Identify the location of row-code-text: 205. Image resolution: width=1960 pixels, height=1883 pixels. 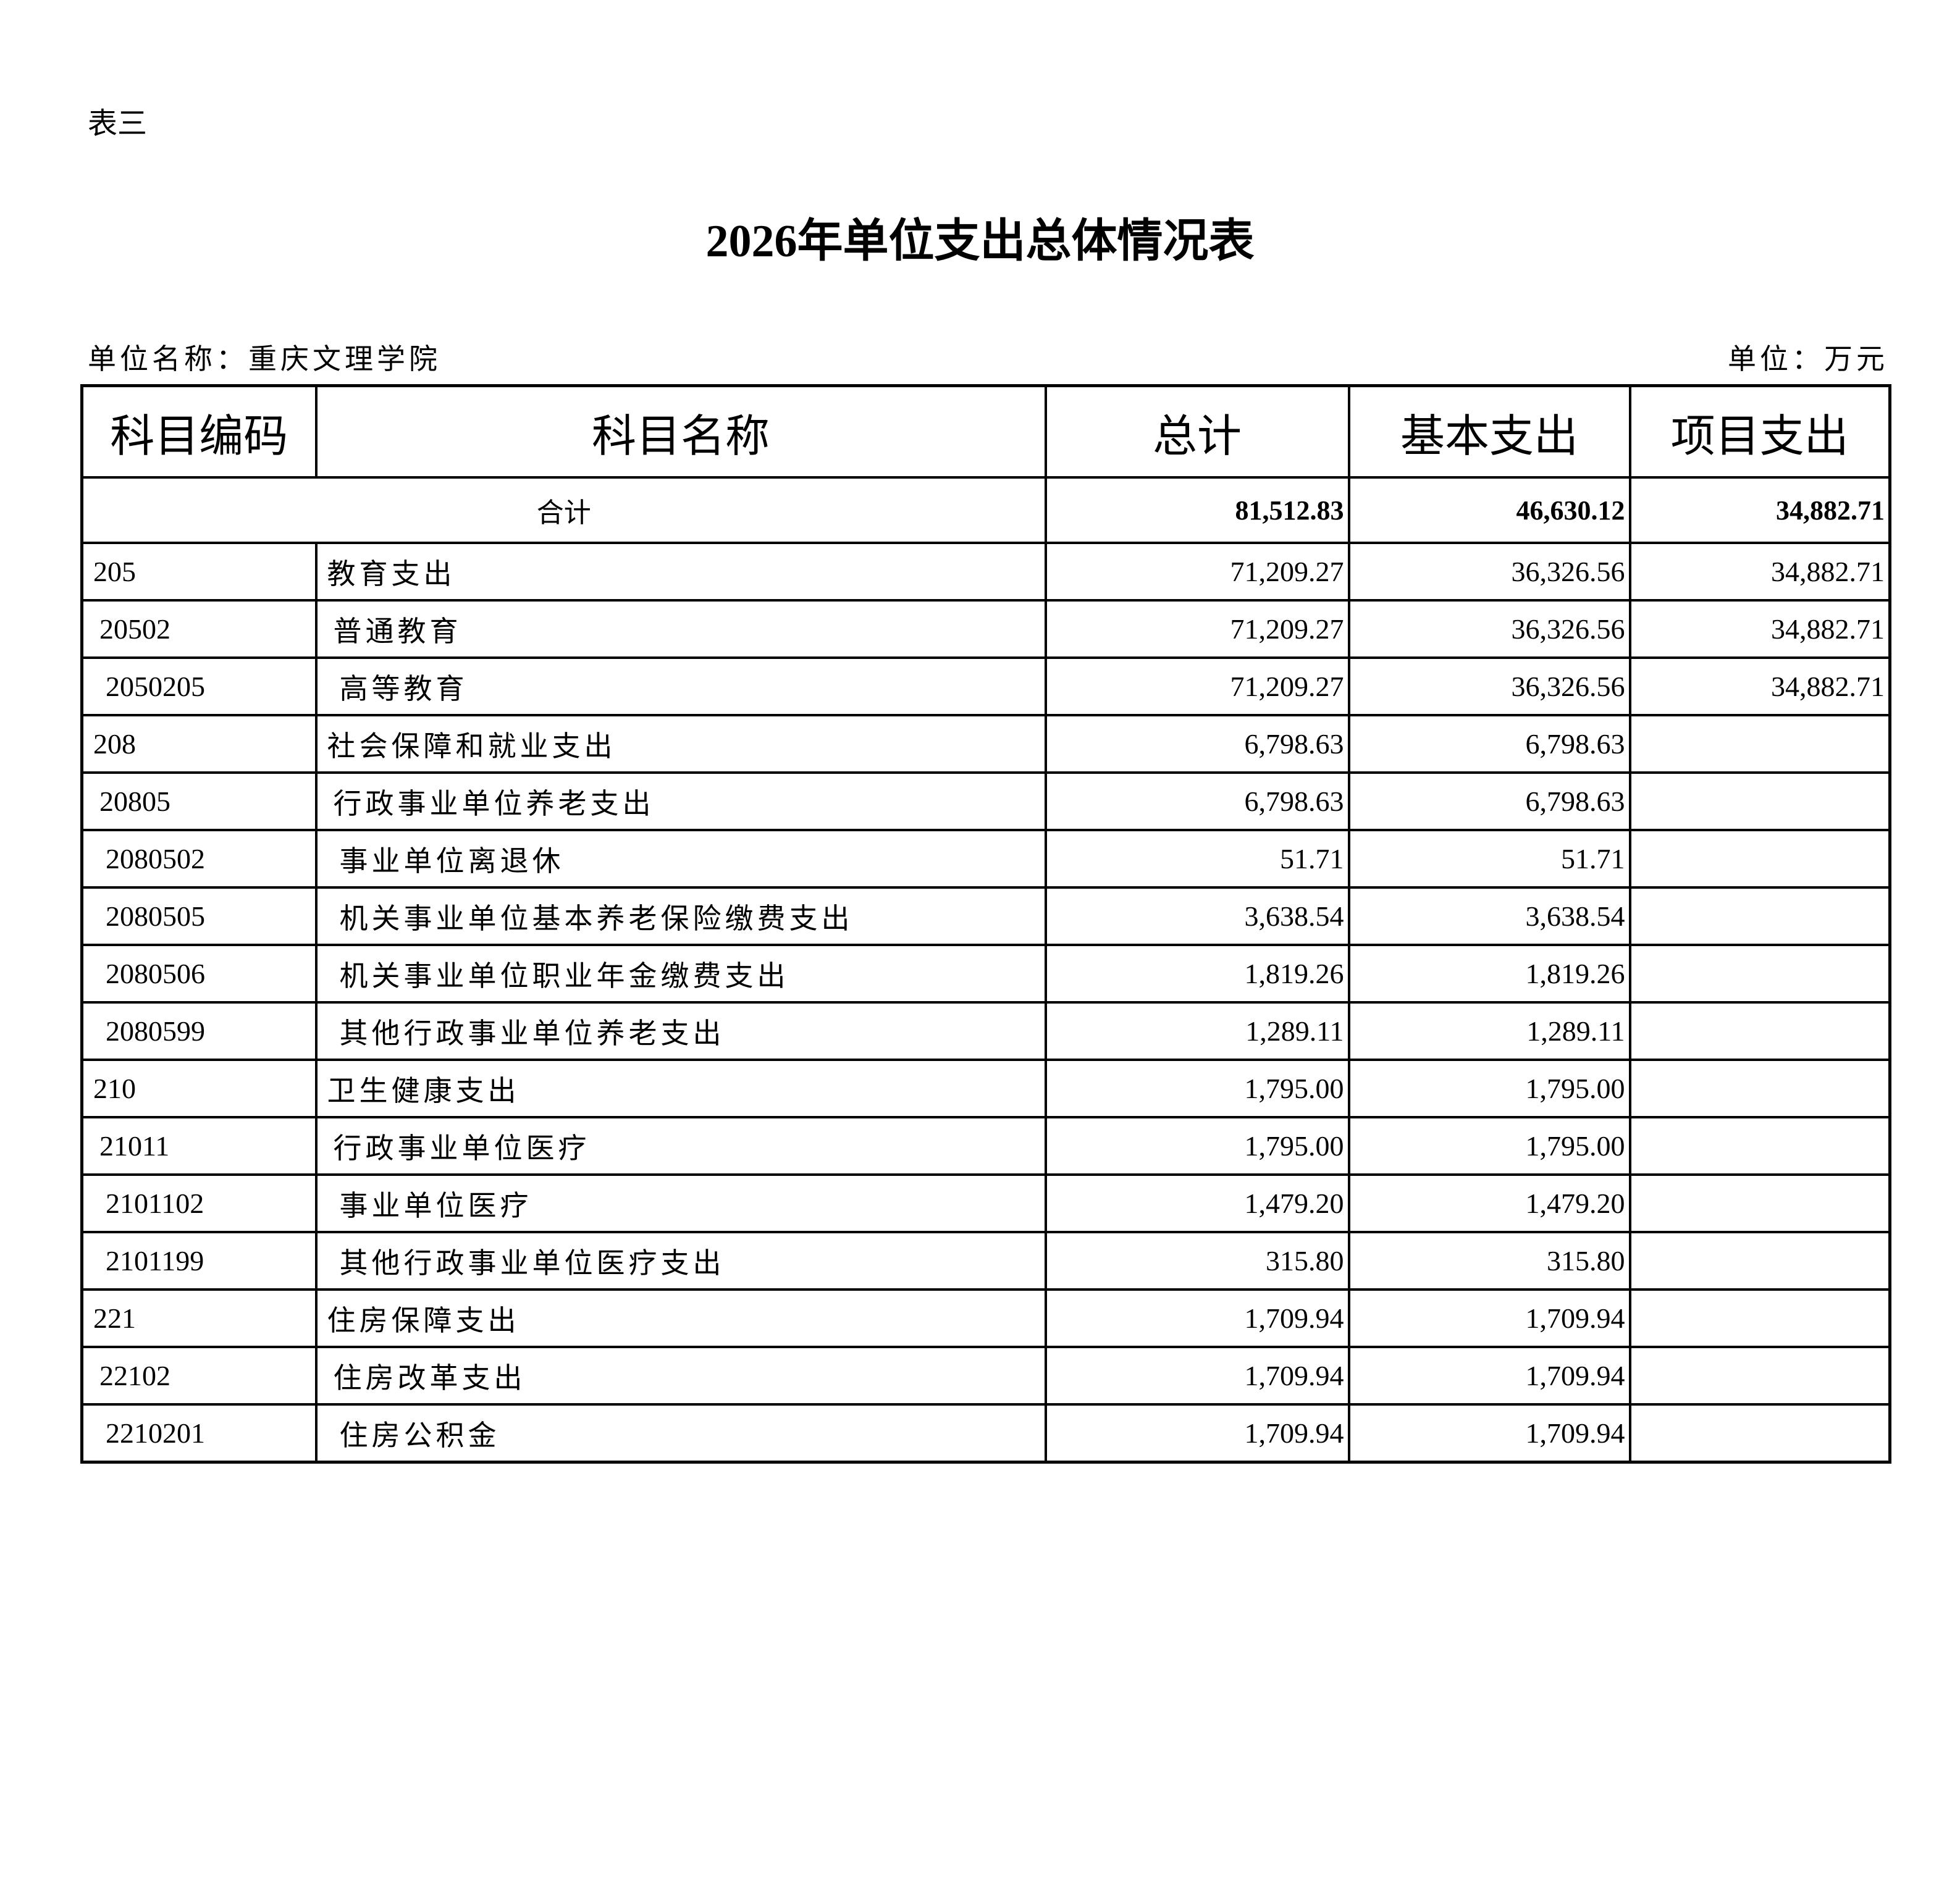
(114, 571).